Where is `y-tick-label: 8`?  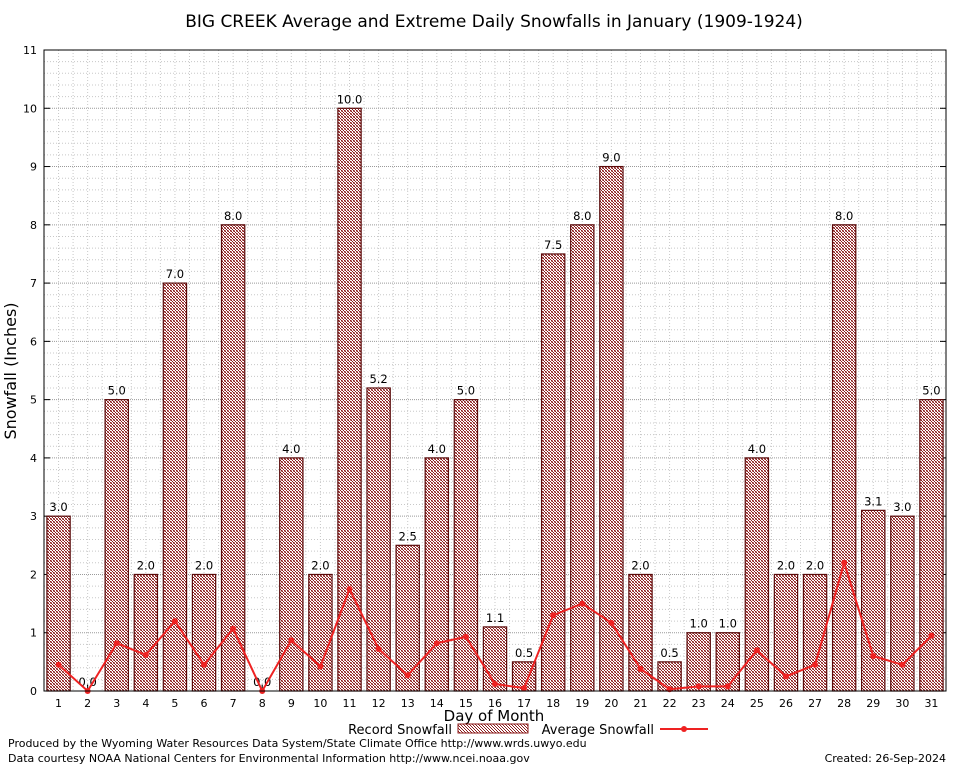
y-tick-label: 8 is located at coordinates (33, 225).